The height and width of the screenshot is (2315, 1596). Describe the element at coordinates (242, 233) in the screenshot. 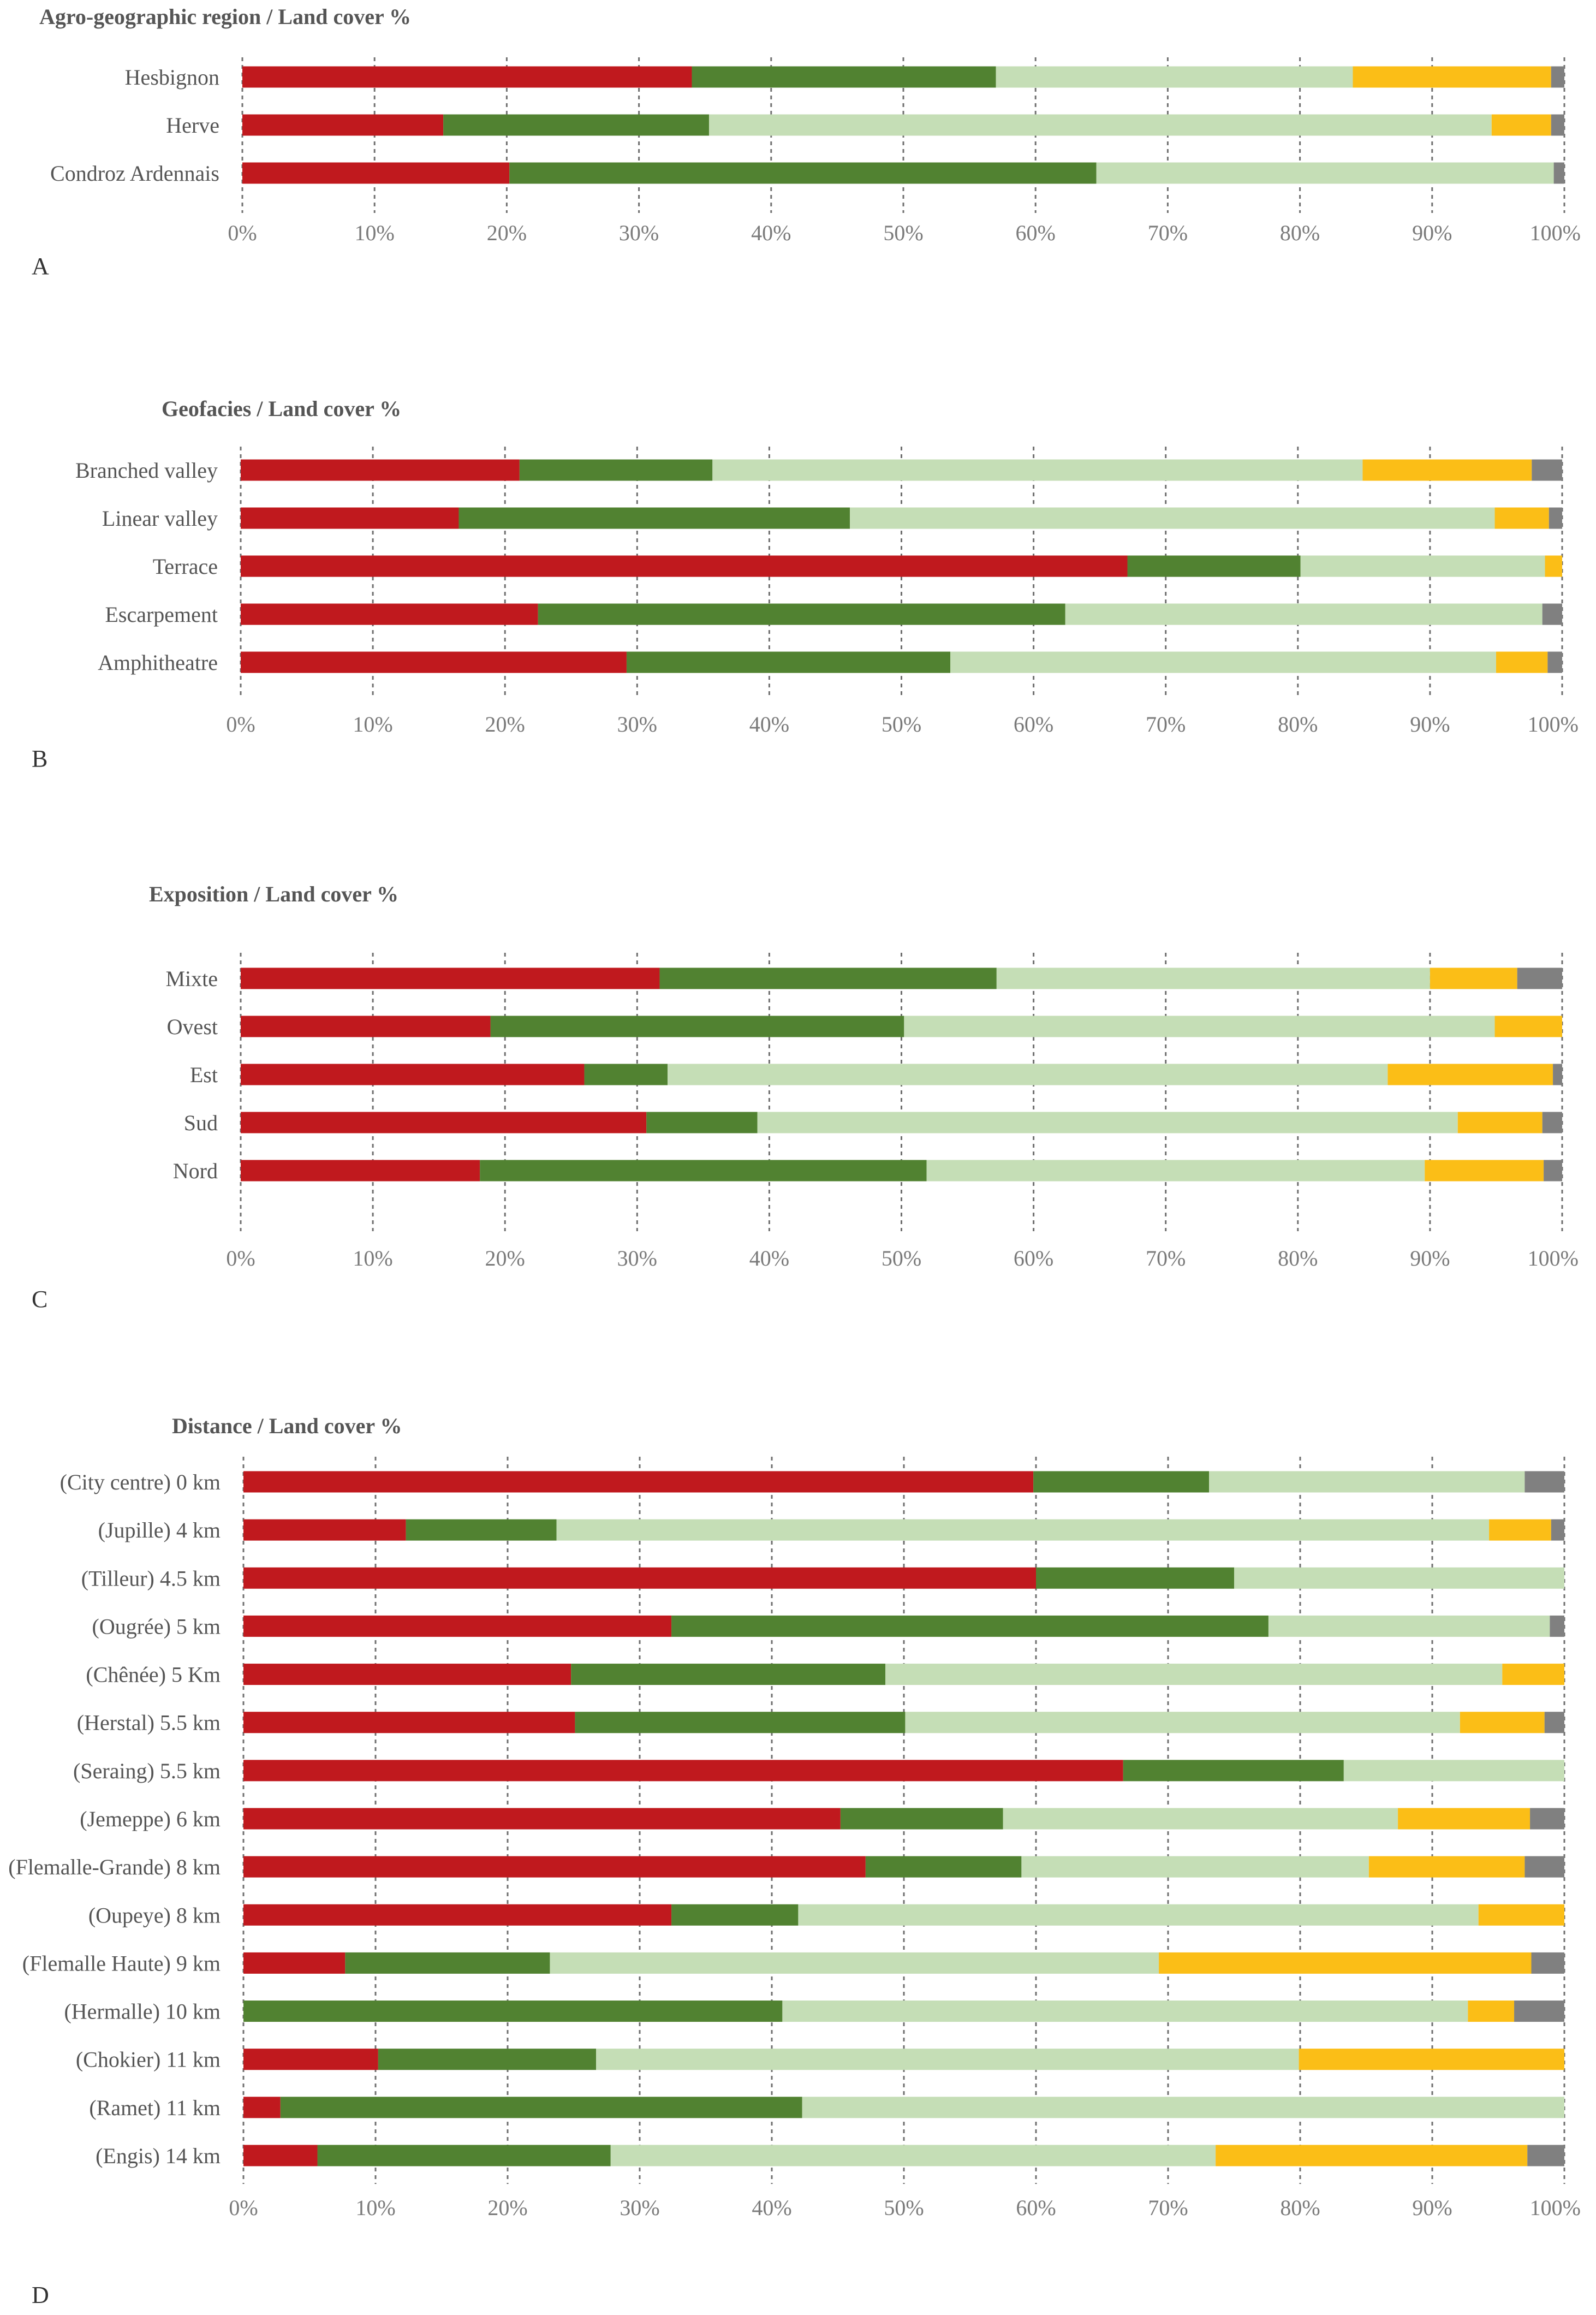

I see `x-tick-label: 0%` at that location.